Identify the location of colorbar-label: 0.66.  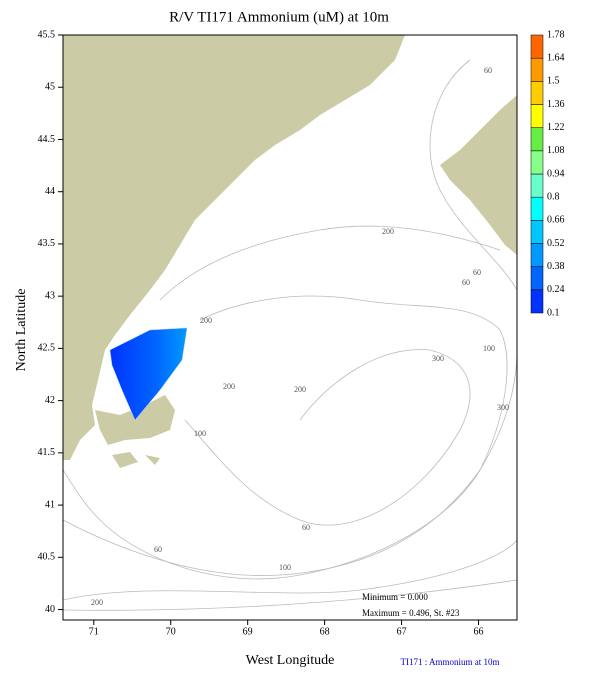
(556, 220).